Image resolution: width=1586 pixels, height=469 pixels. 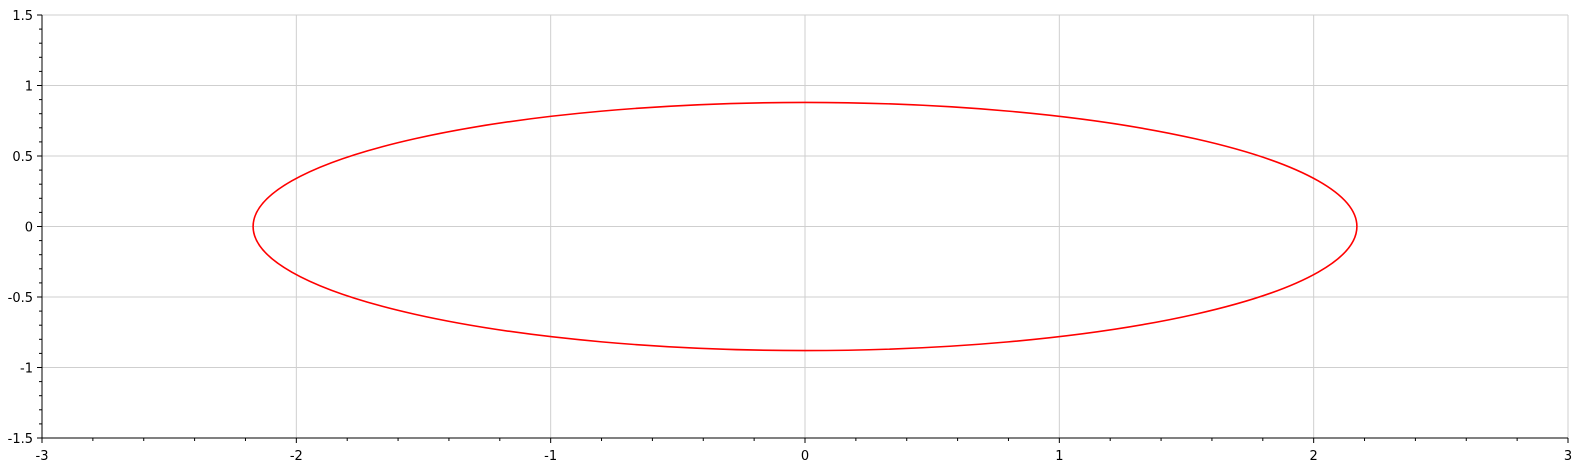 I want to click on y-tick-label: -1, so click(x=26, y=369).